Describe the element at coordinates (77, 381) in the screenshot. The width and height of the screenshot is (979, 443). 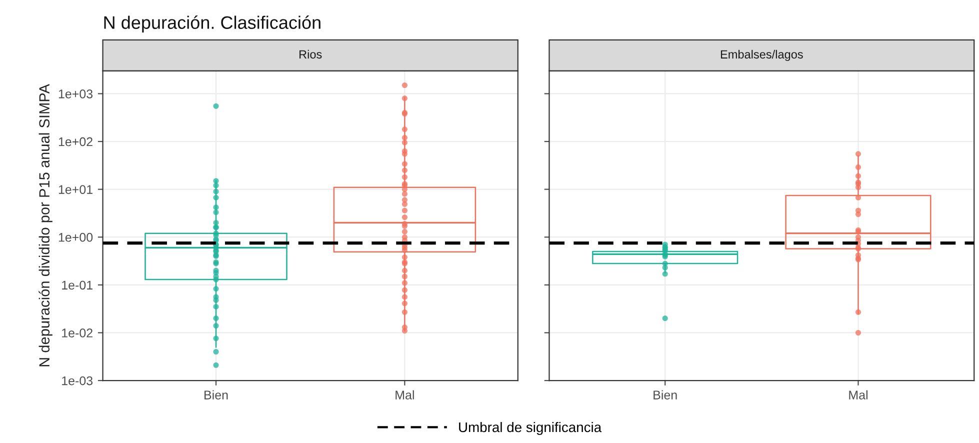
I see `y-tick-label: 1e-03` at that location.